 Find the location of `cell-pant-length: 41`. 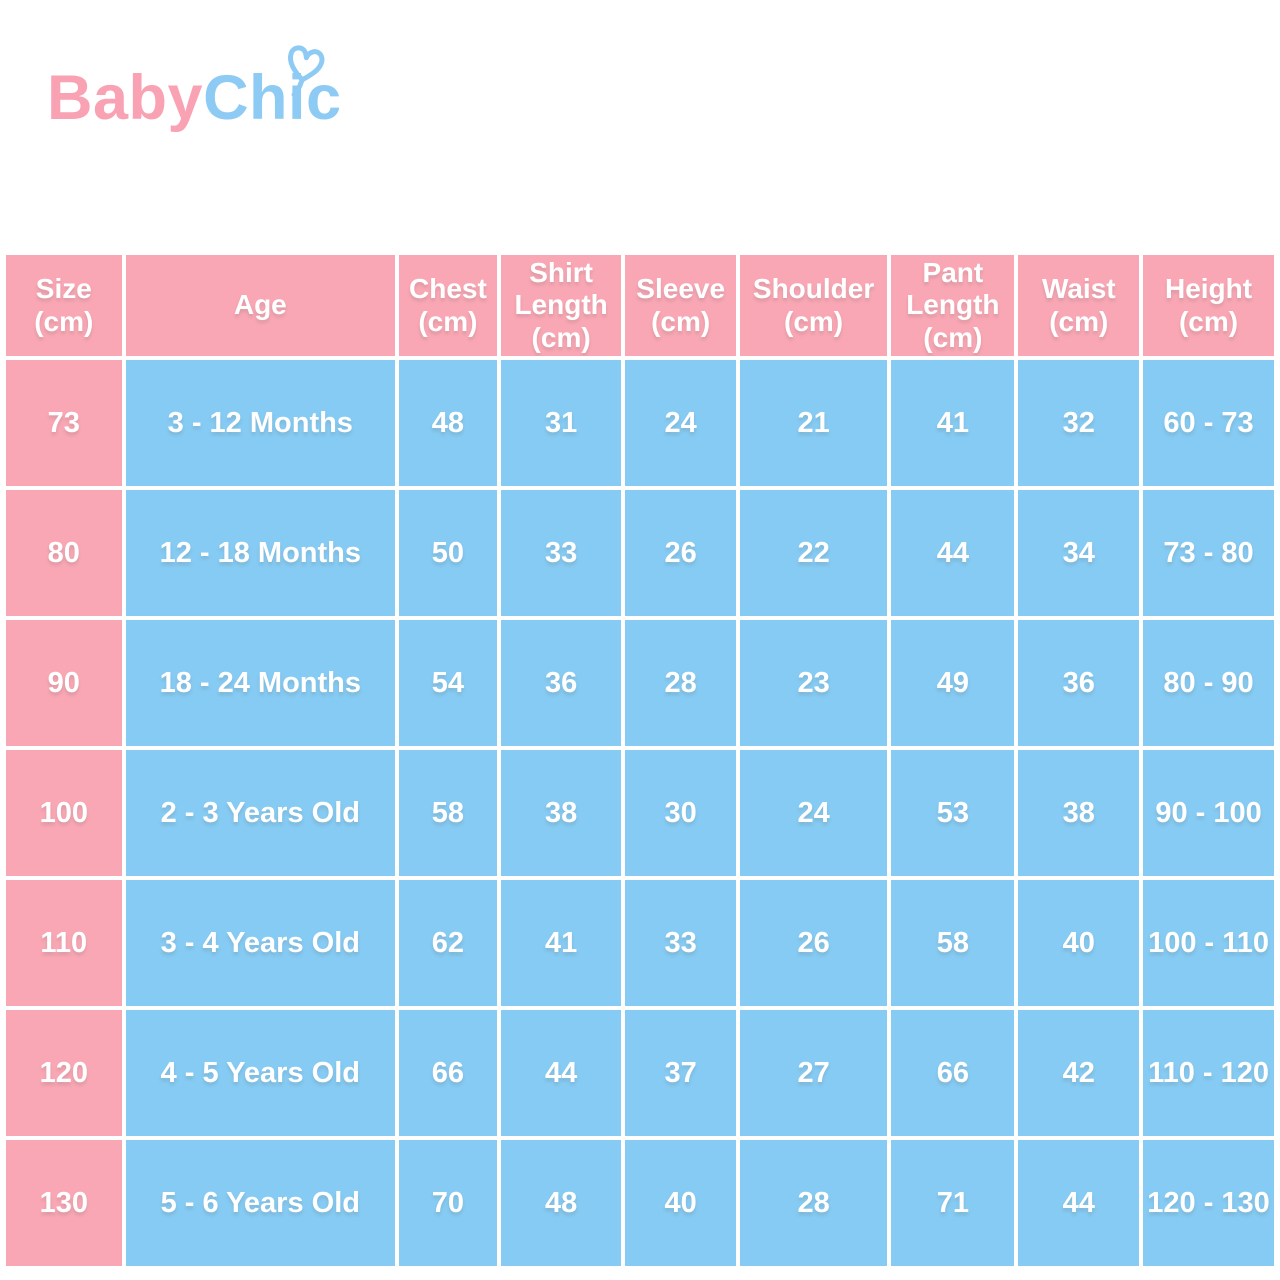

cell-pant-length: 41 is located at coordinates (953, 423).